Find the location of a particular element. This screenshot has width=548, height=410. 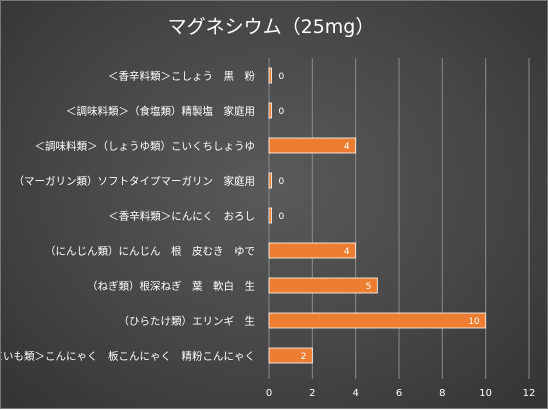

x-tick-label: 0 is located at coordinates (269, 393).